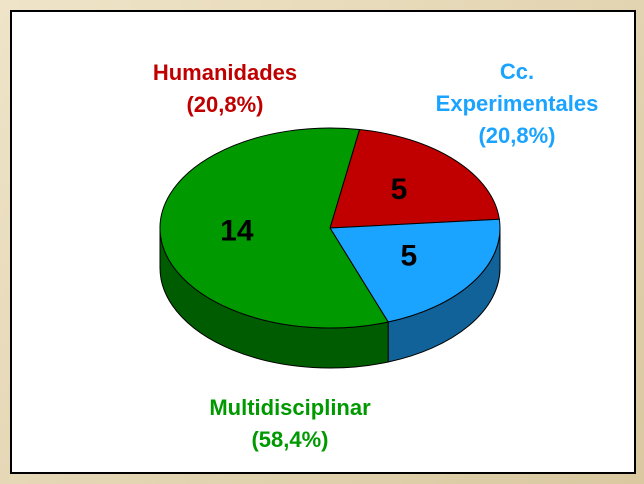 This screenshot has height=484, width=644. What do you see at coordinates (290, 424) in the screenshot?
I see `label: Multidisciplinar (58,4%)` at bounding box center [290, 424].